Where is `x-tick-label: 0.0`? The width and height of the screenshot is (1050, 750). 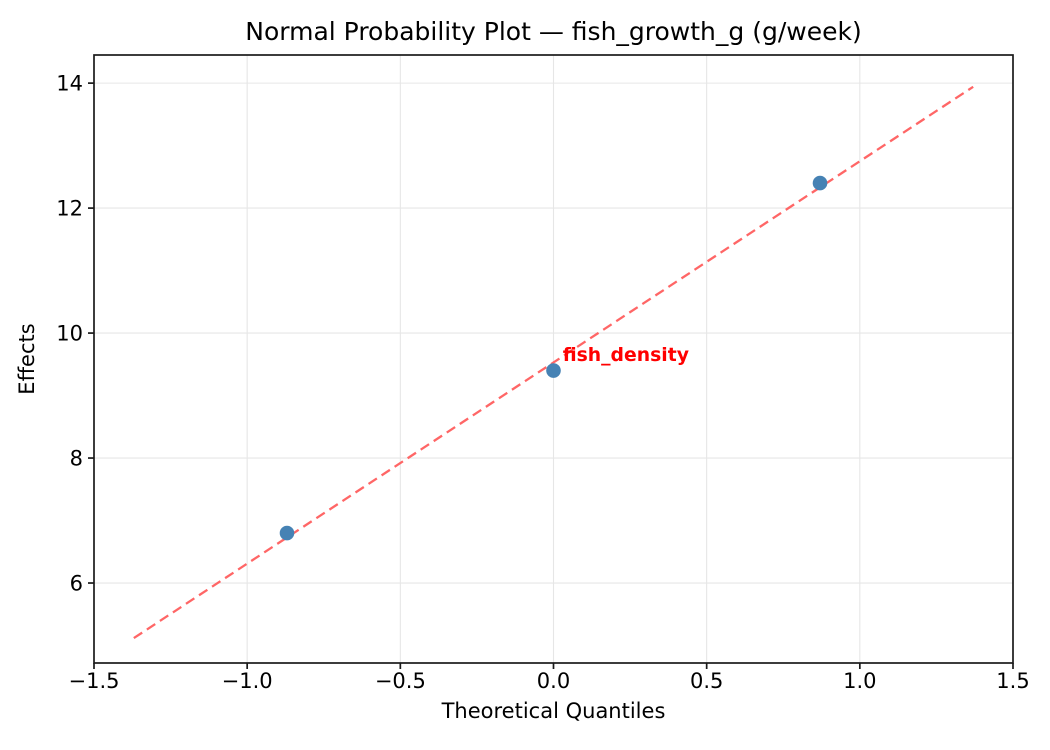 x-tick-label: 0.0 is located at coordinates (553, 681).